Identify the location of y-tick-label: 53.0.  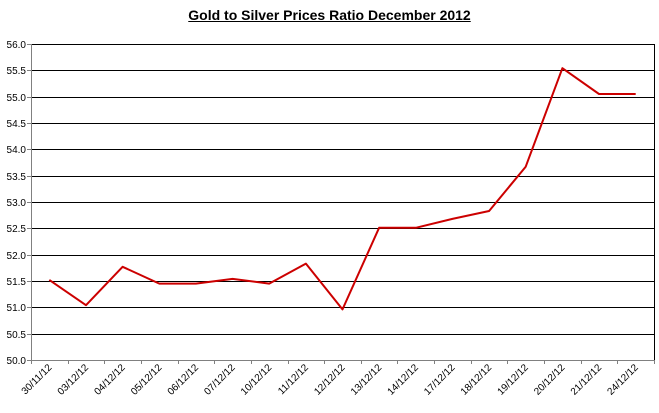
(17, 203).